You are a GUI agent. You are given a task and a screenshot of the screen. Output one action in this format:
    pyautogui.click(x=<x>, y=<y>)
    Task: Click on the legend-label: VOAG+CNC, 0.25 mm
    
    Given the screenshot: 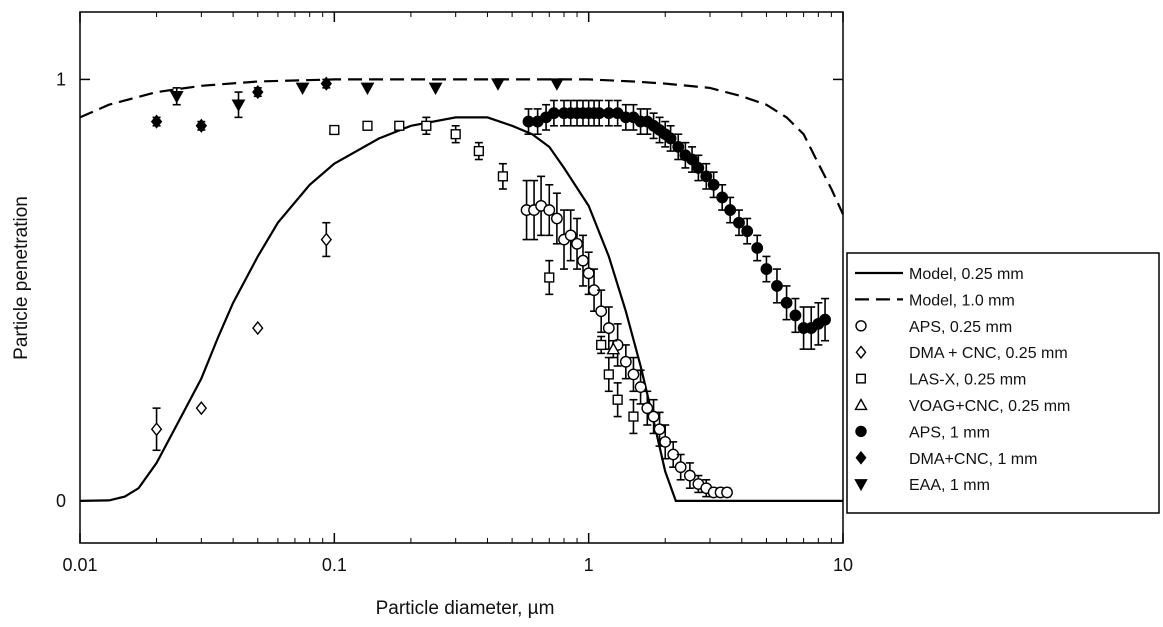 What is the action you would take?
    pyautogui.click(x=989, y=406)
    